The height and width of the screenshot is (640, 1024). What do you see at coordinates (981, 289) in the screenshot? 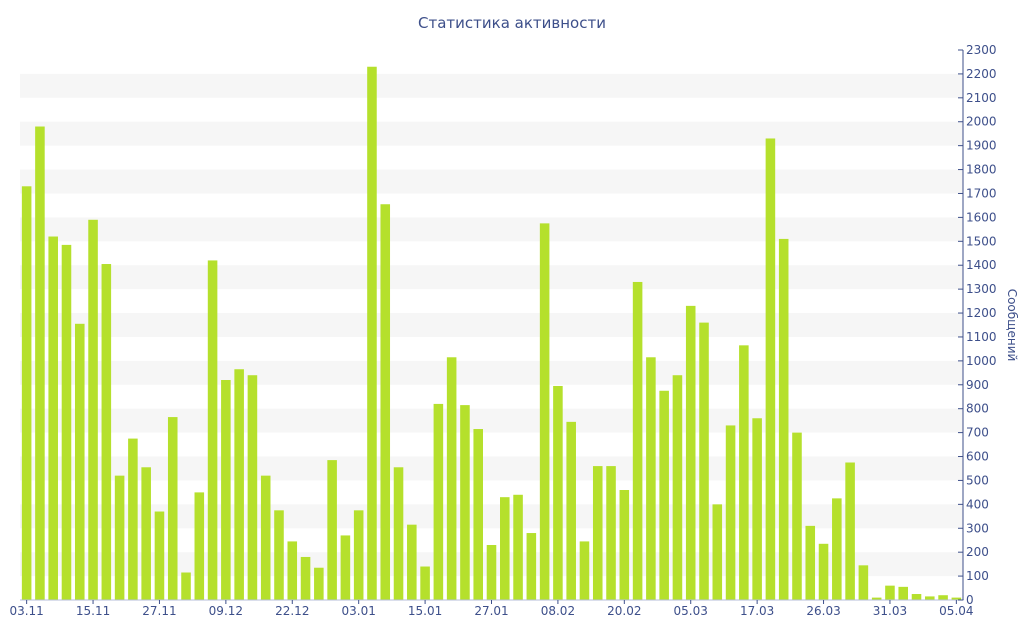
I see `y-tick-label: 1300` at bounding box center [981, 289].